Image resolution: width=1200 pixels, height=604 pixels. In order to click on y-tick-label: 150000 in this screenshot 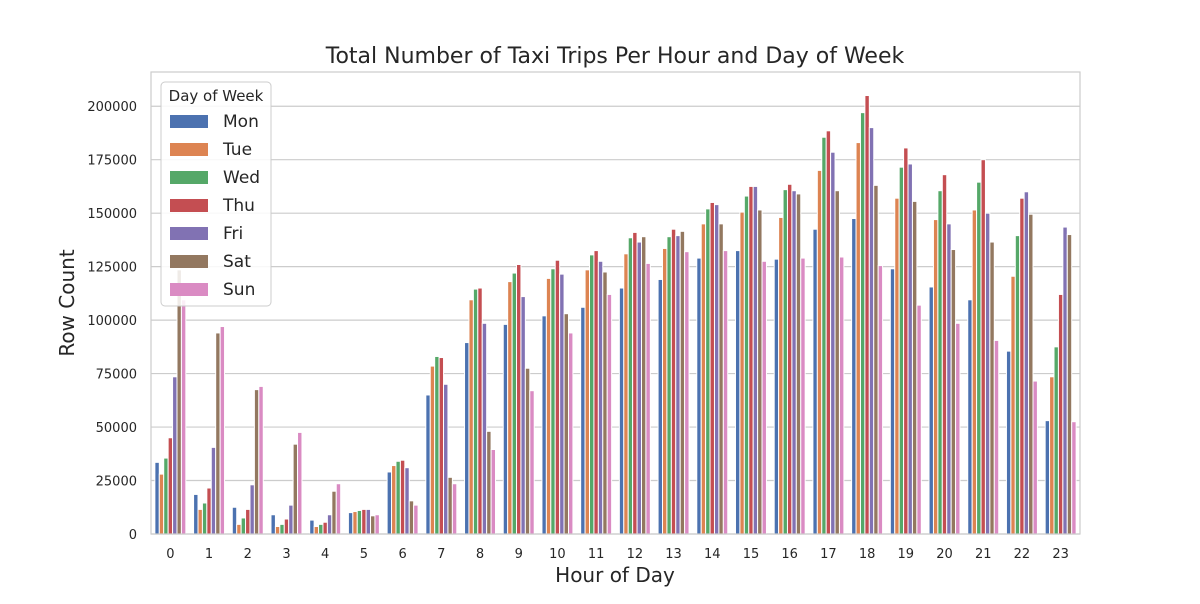, I will do `click(112, 214)`.